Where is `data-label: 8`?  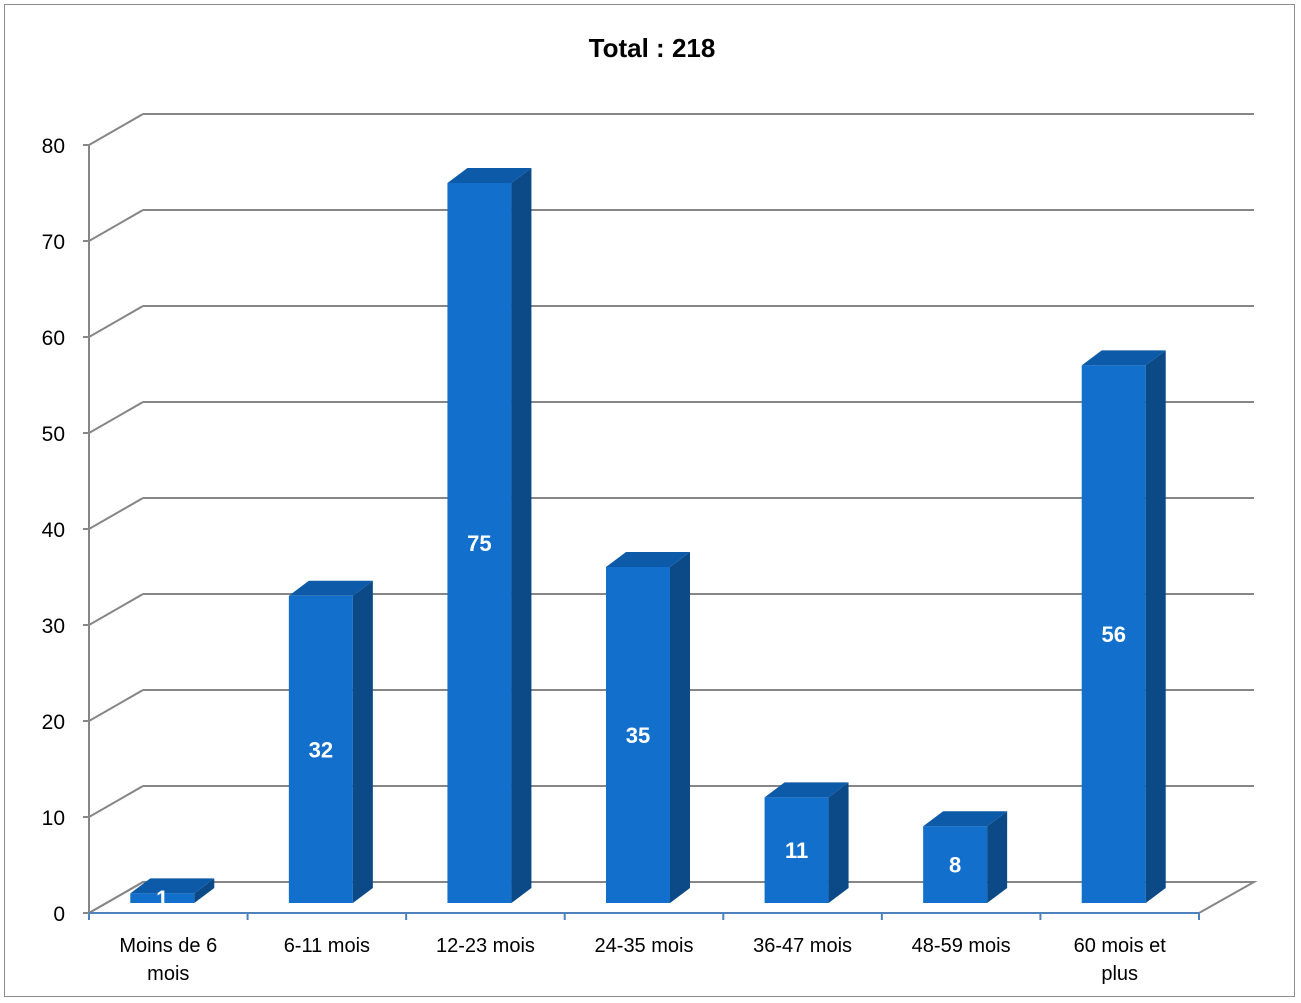 data-label: 8 is located at coordinates (955, 865).